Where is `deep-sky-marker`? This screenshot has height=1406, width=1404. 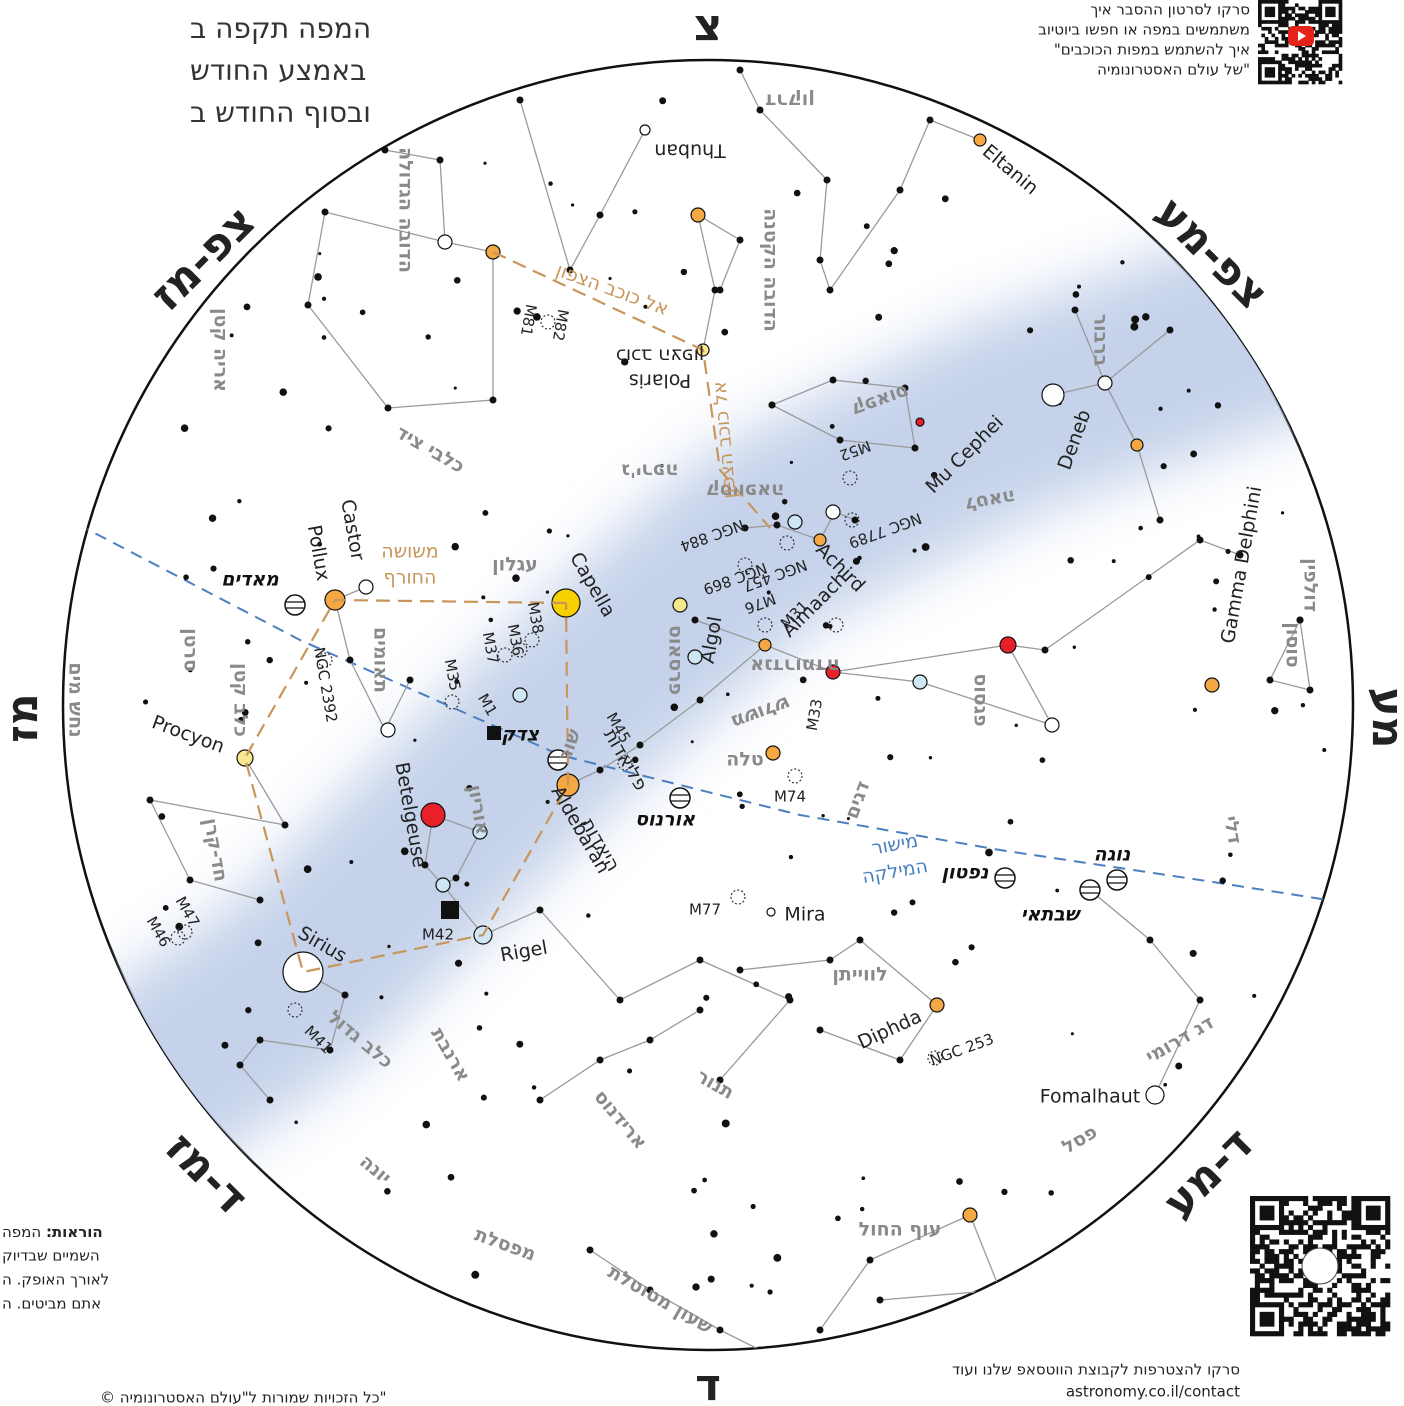
deep-sky-marker is located at coordinates (325, 660).